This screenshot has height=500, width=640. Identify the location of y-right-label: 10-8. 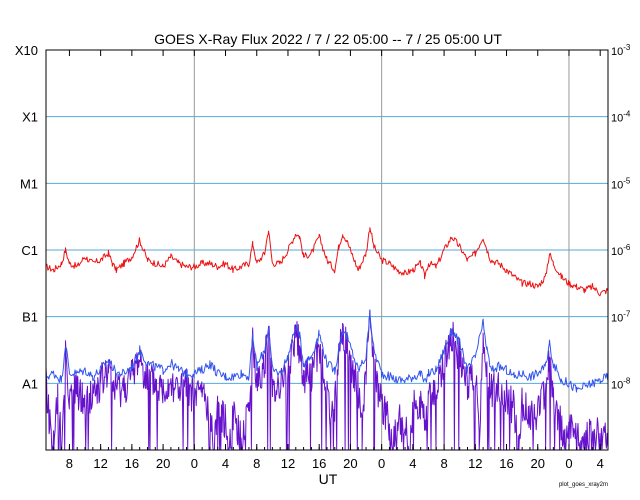
(621, 383).